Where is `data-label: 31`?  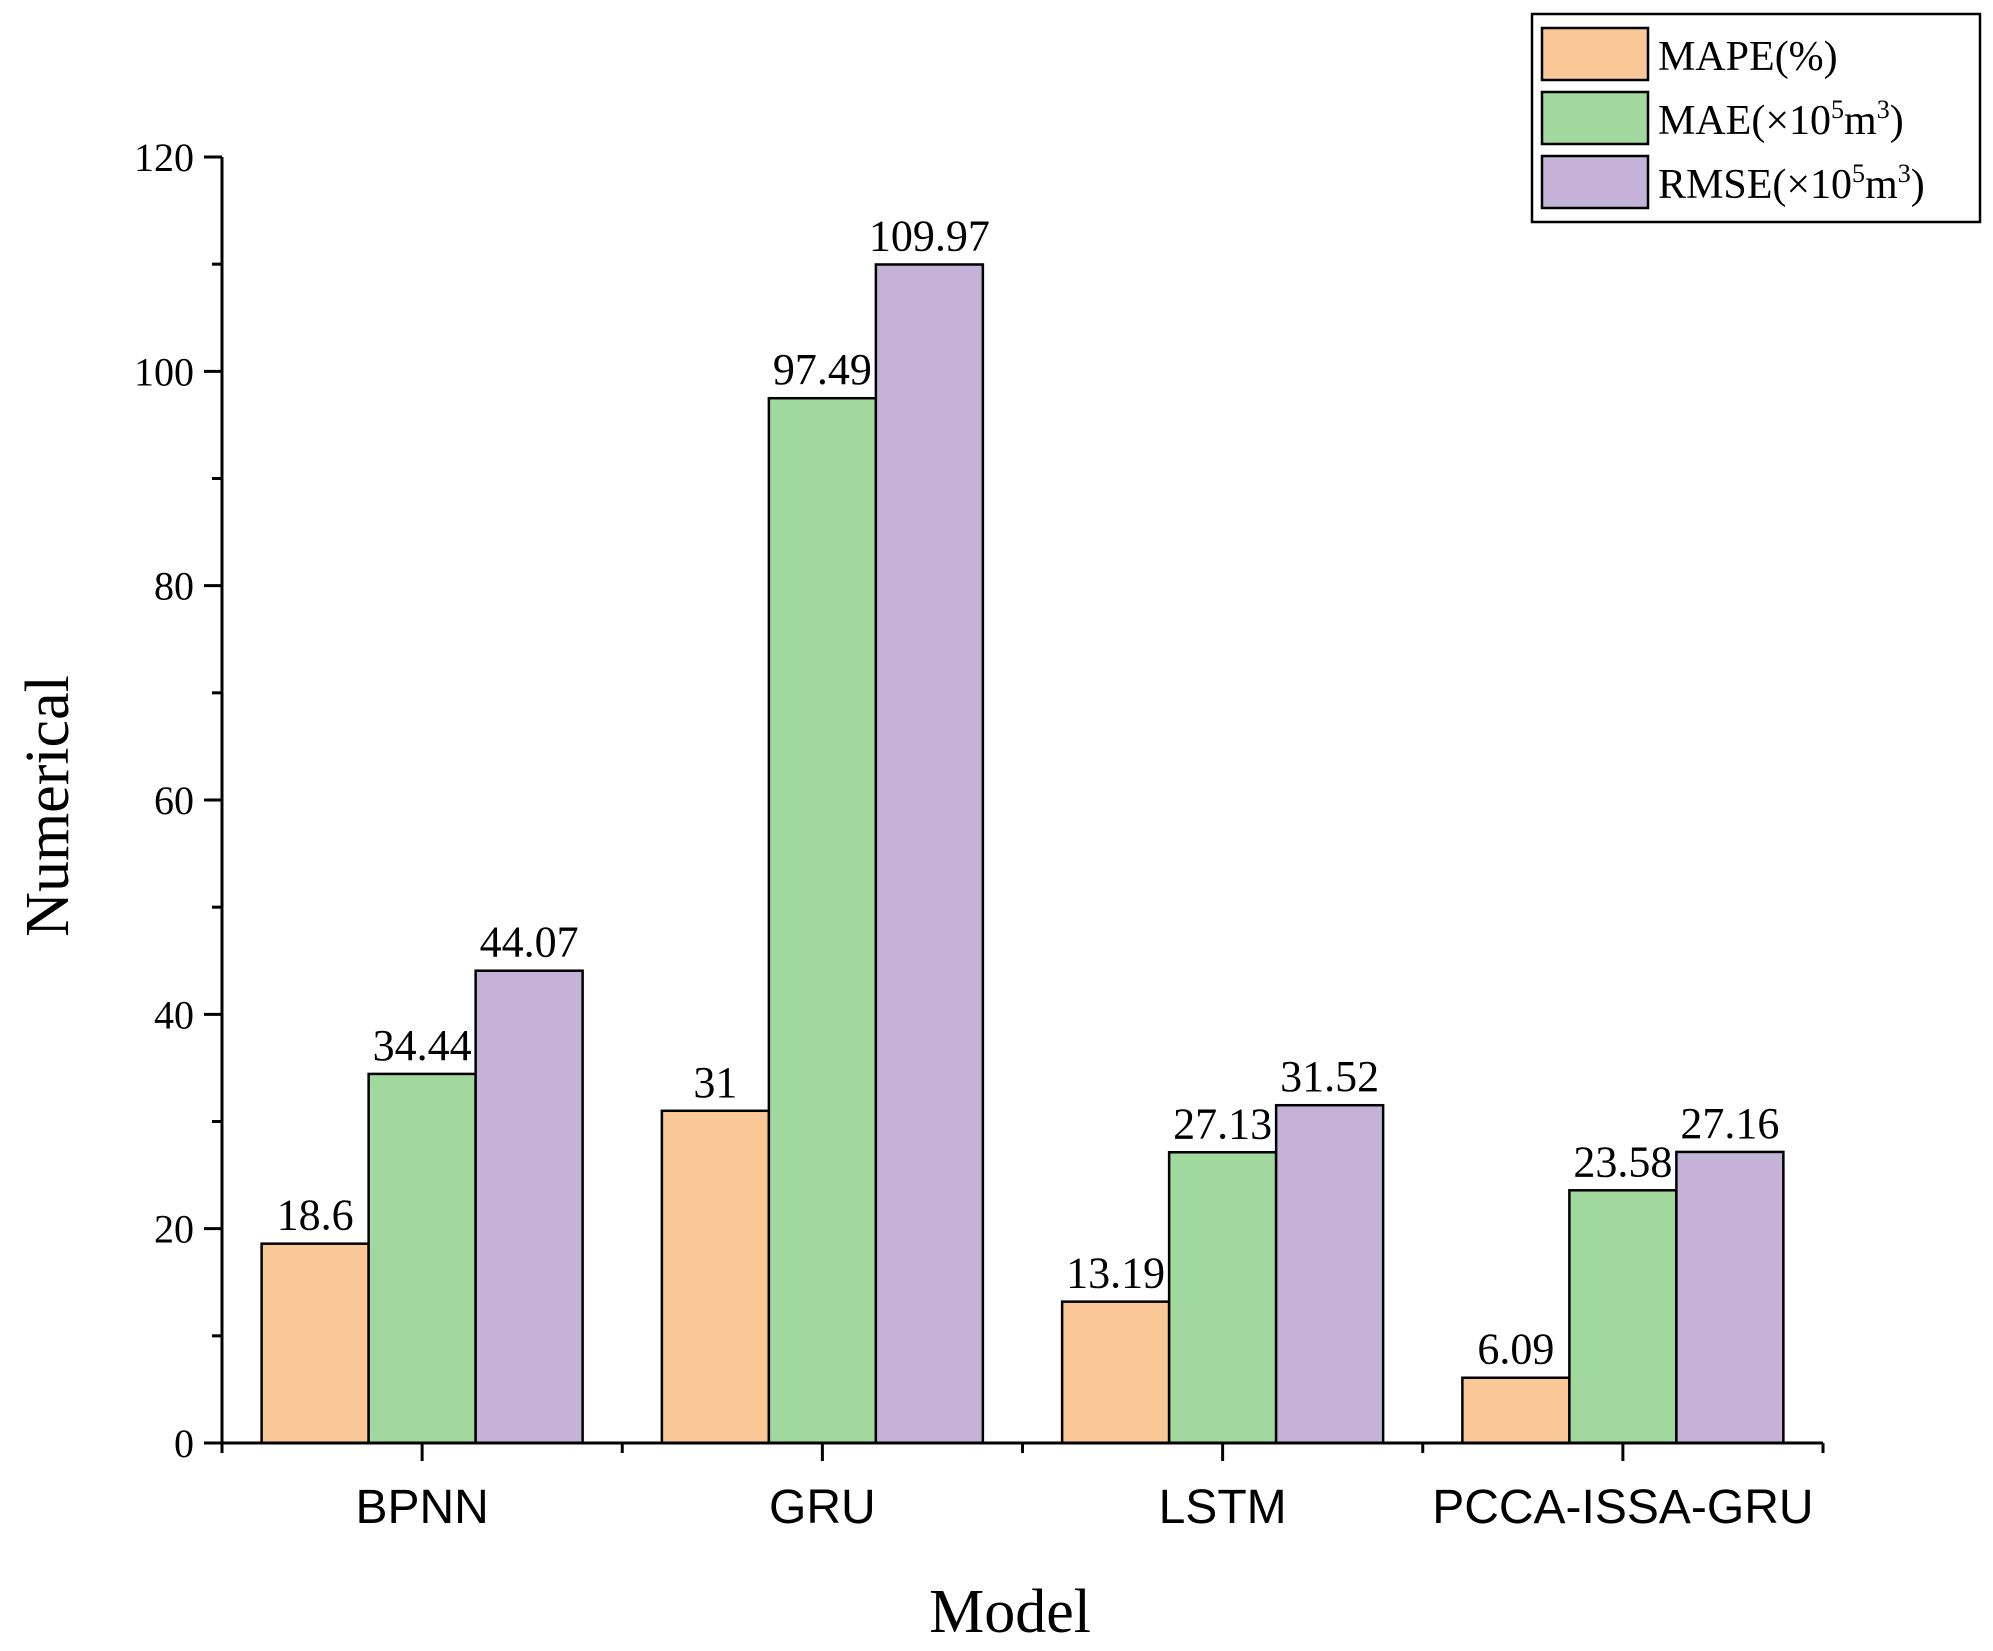 data-label: 31 is located at coordinates (715, 1082).